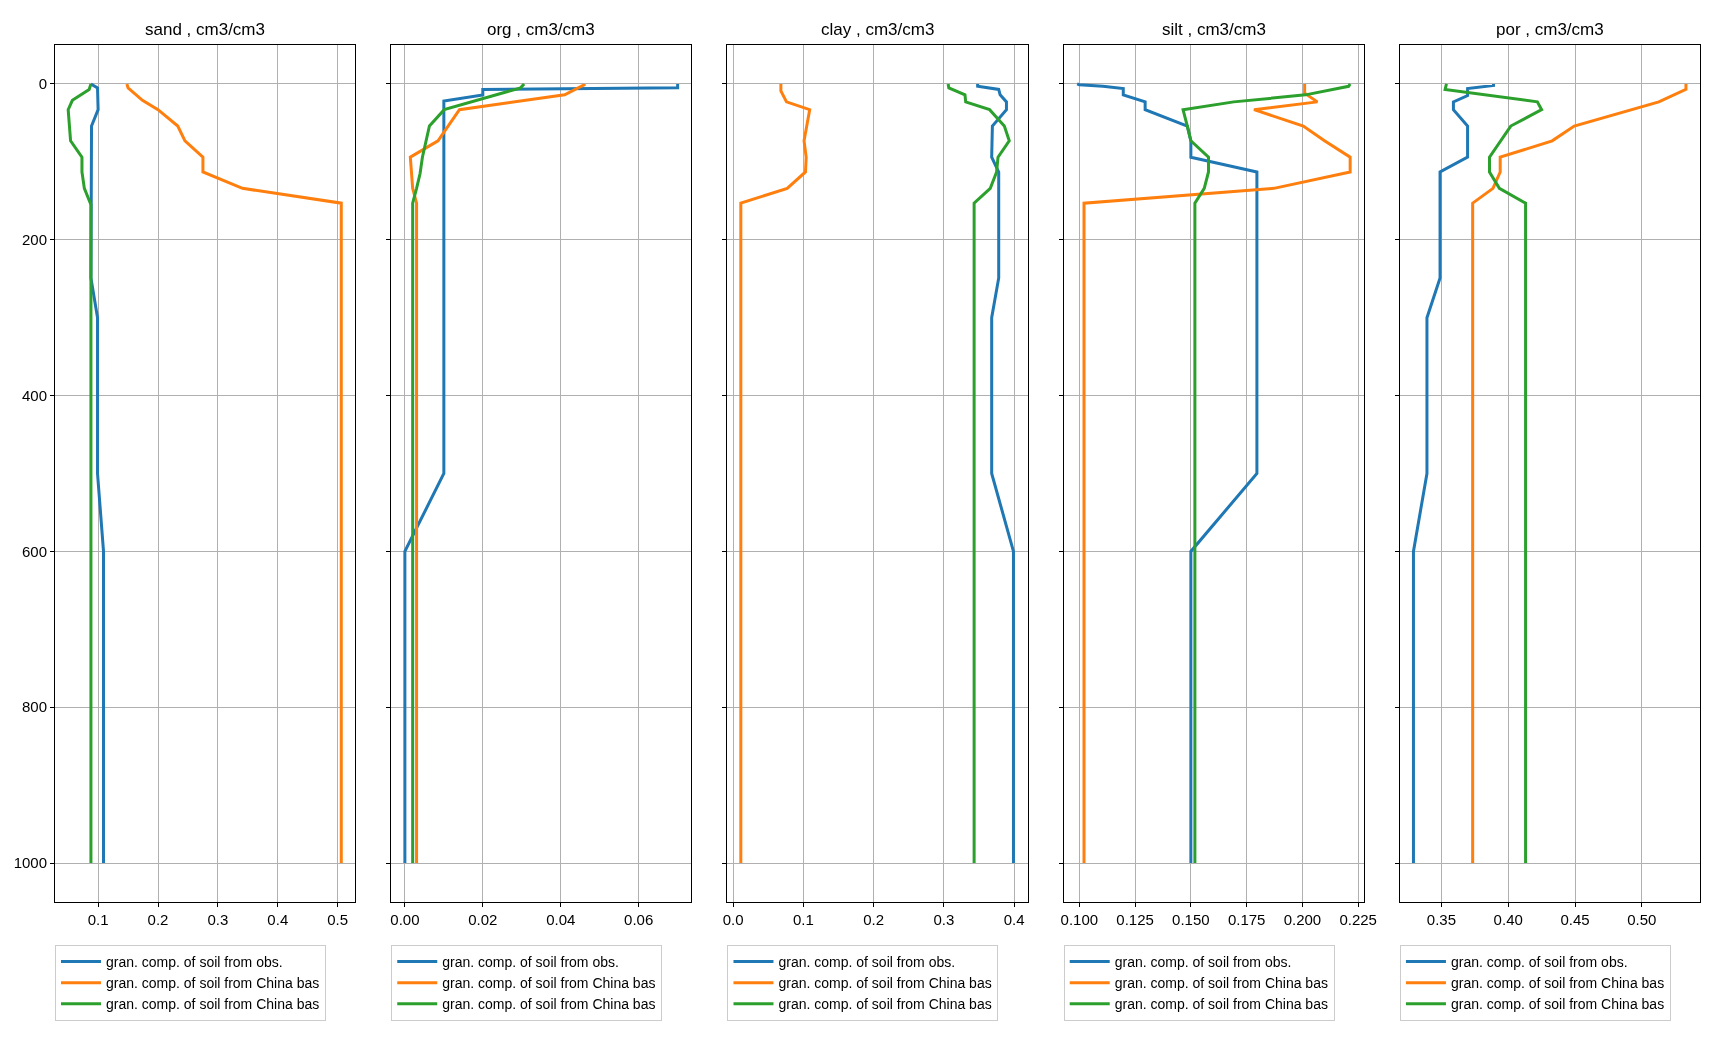 The image size is (1723, 1052). Describe the element at coordinates (1214, 29) in the screenshot. I see `chart-title: silt , cm3/cm3` at that location.